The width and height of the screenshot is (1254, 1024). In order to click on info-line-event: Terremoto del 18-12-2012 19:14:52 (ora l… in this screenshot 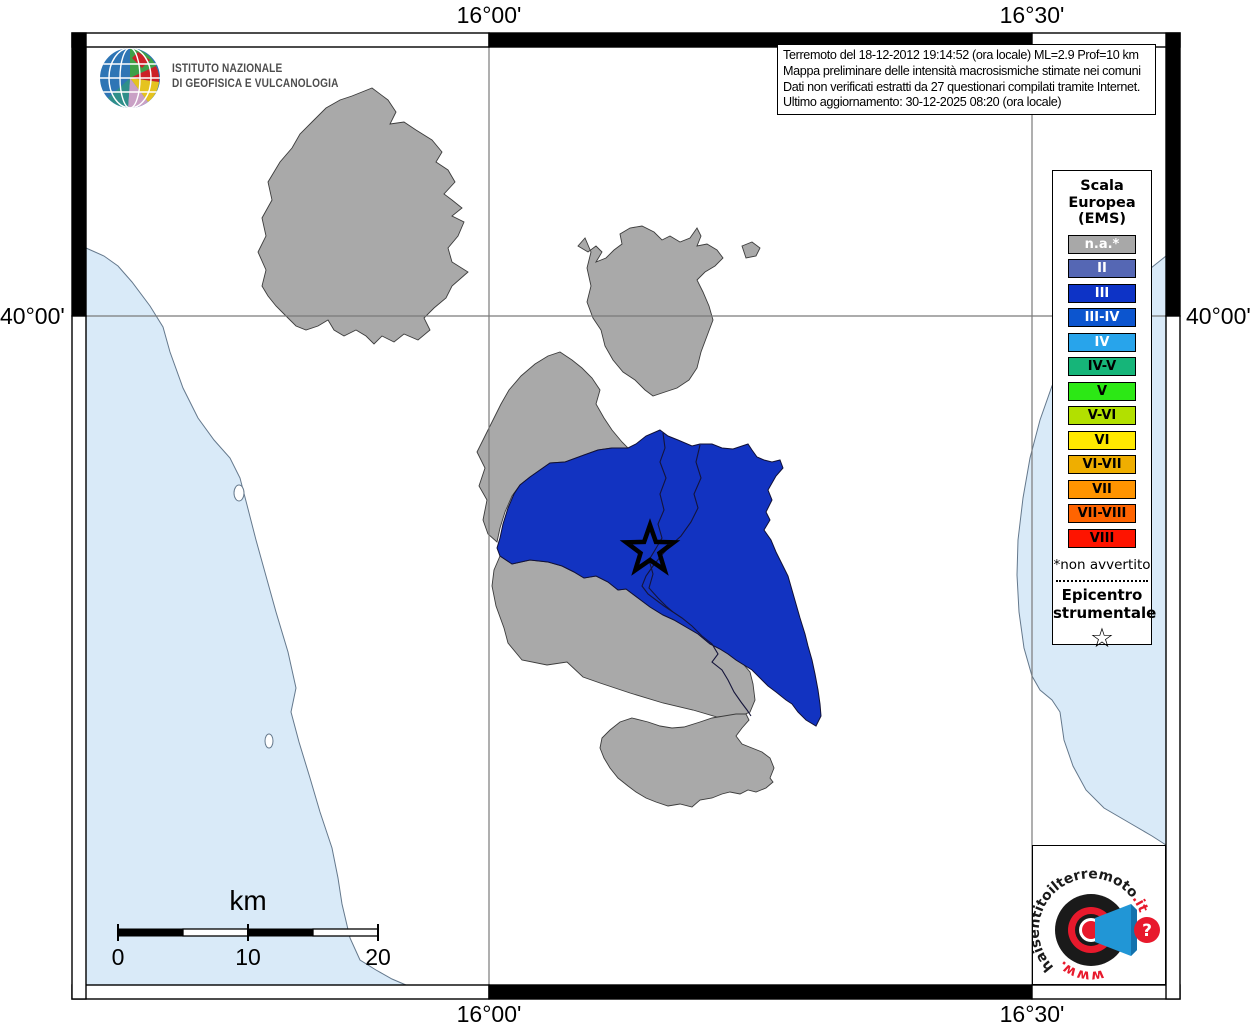, I will do `click(961, 55)`.